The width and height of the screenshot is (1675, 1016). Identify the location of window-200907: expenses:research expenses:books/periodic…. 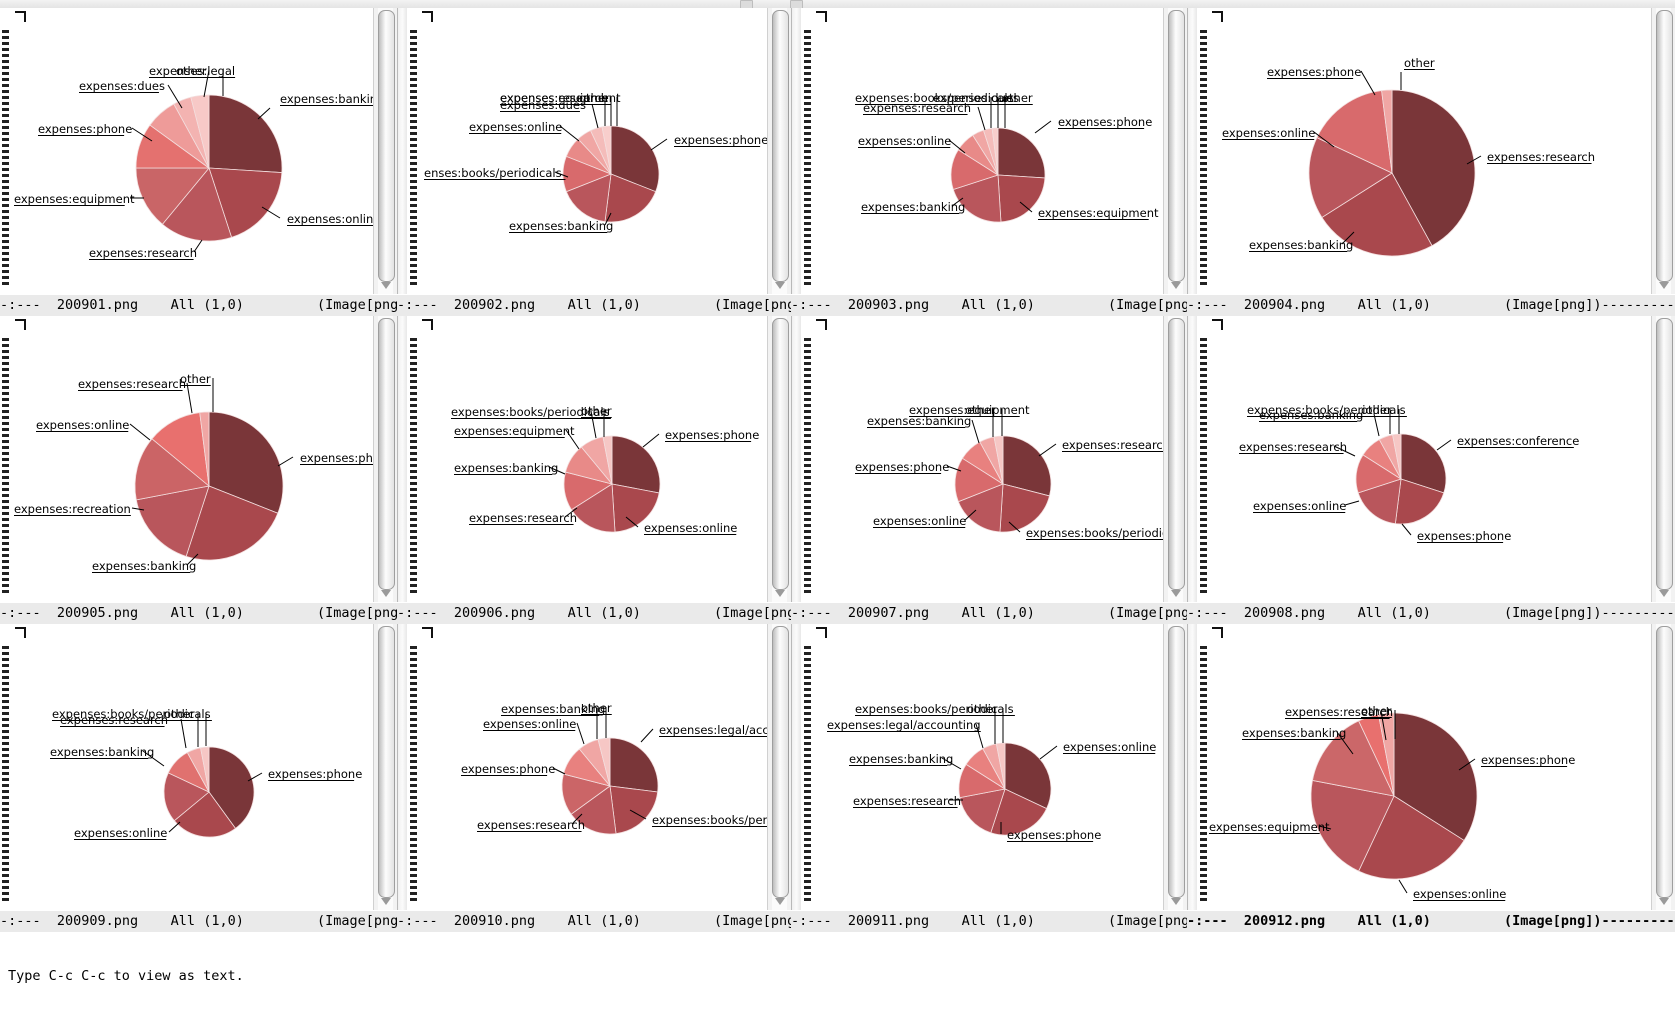
(989, 470).